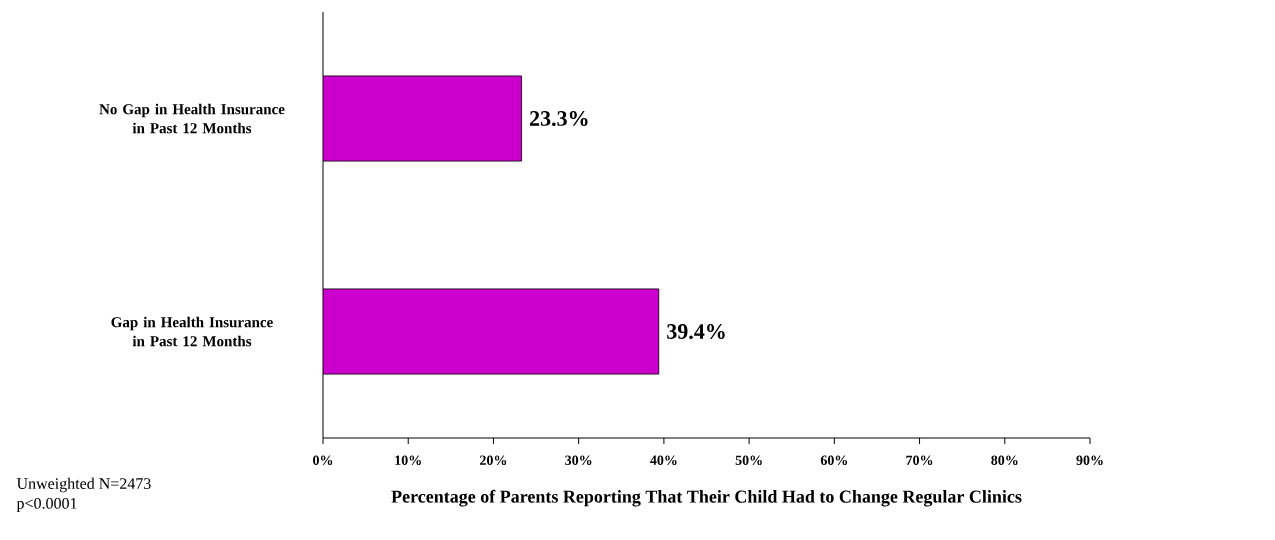 Image resolution: width=1275 pixels, height=540 pixels. What do you see at coordinates (559, 118) in the screenshot?
I see `data-label: 23.3%` at bounding box center [559, 118].